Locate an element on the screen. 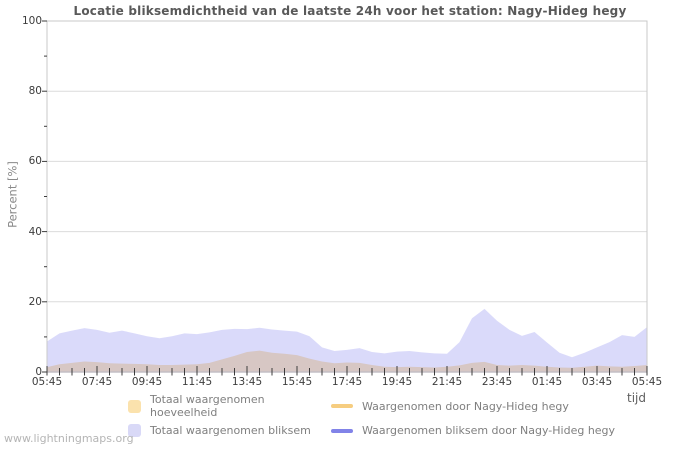 The width and height of the screenshot is (700, 450). y-tick-label: 60 is located at coordinates (35, 161).